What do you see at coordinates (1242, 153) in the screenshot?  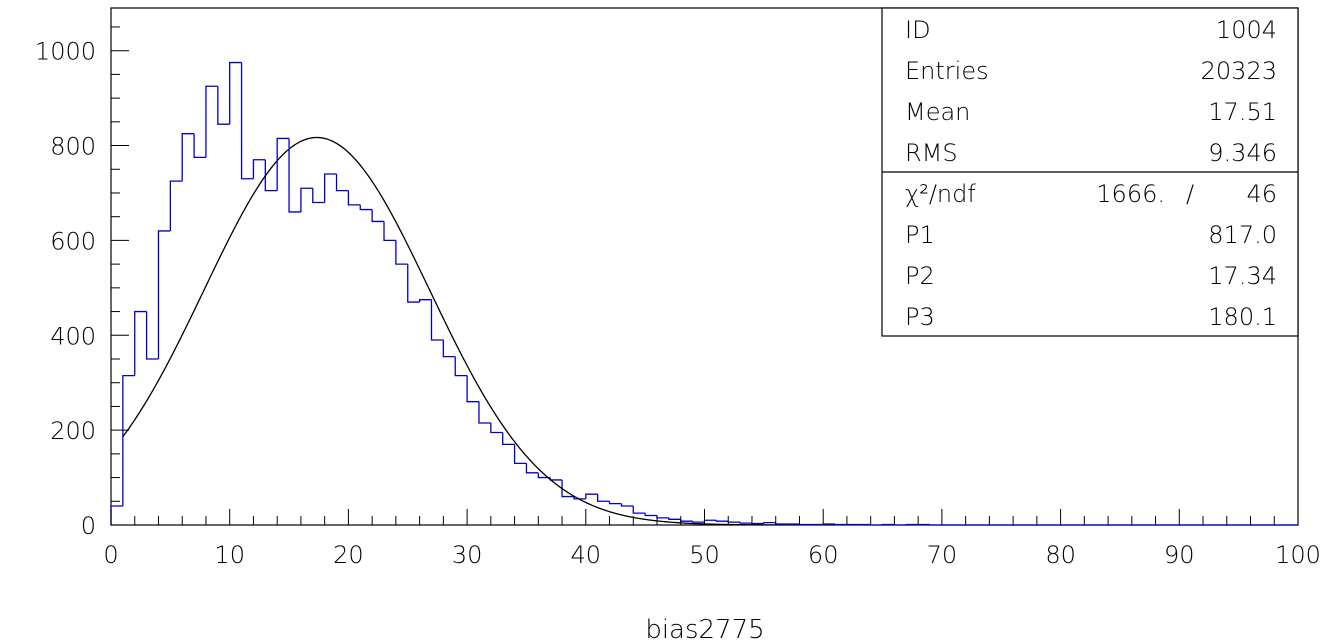 I see `stats-value: 9.346` at bounding box center [1242, 153].